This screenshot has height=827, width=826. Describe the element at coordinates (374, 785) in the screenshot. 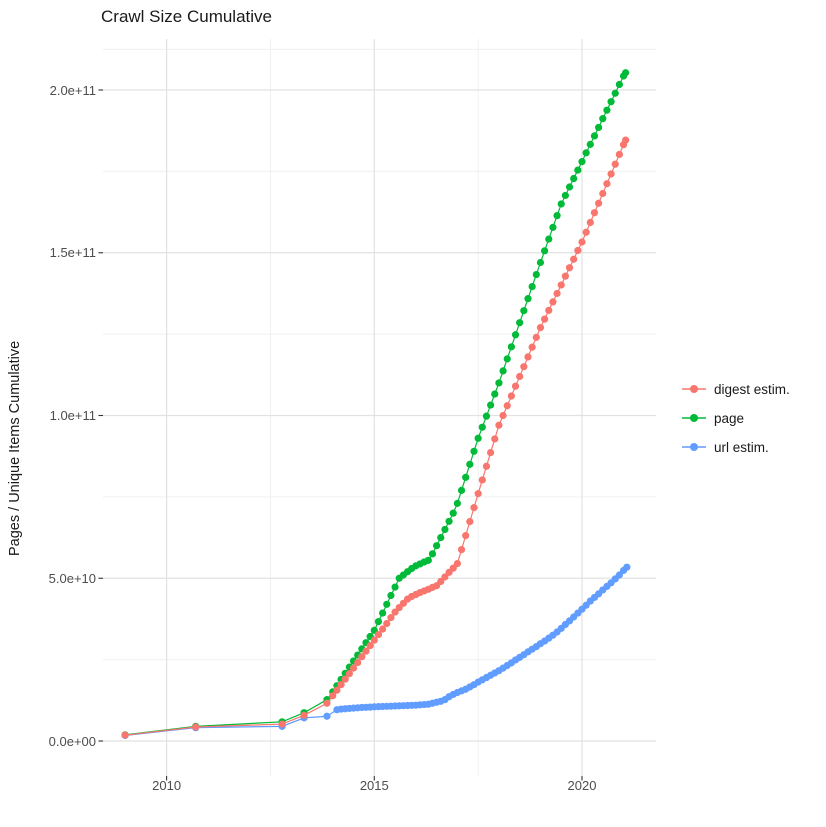

I see `x-tick-label-2015: 2015` at that location.